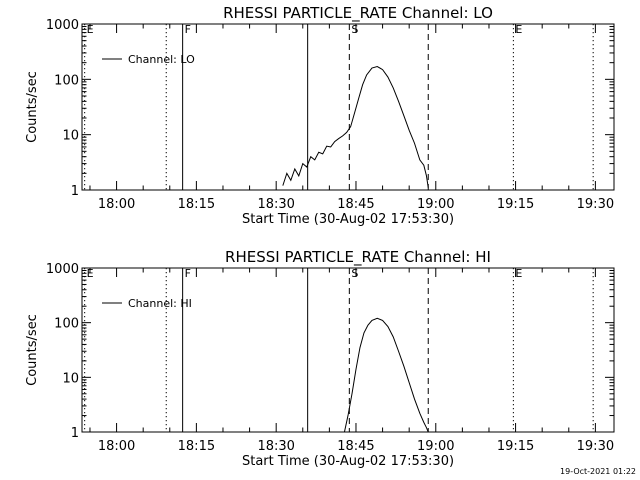 This screenshot has width=640, height=480. Describe the element at coordinates (358, 13) in the screenshot. I see `chart-title: RHESSI PARTICLE_RATE Channel: LO` at that location.